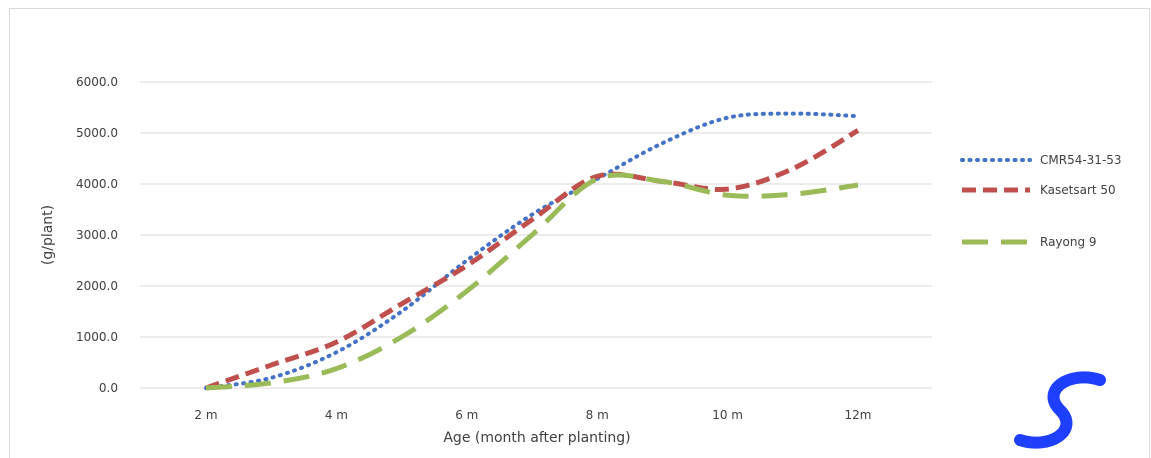 Image resolution: width=1151 pixels, height=458 pixels. Describe the element at coordinates (536, 438) in the screenshot. I see `x-axis-title: Age (month after planting)` at that location.